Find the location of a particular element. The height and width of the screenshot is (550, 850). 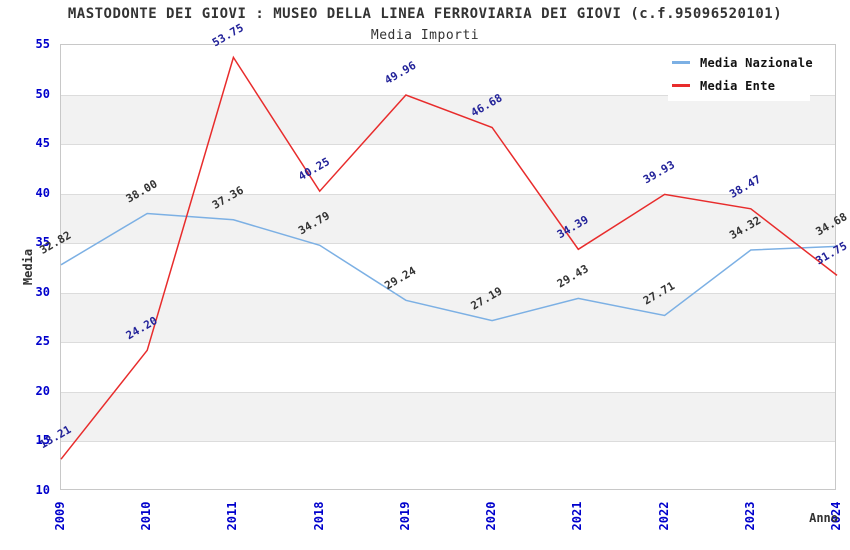

x-tick-label: 2010 is located at coordinates (146, 516).